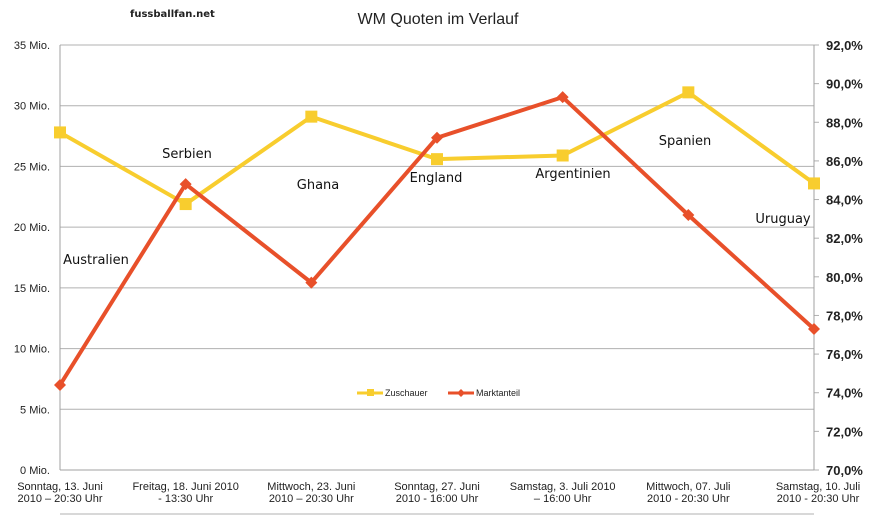 The width and height of the screenshot is (876, 527). What do you see at coordinates (32, 167) in the screenshot?
I see `y-left-tick-label: 25 Mio.` at bounding box center [32, 167].